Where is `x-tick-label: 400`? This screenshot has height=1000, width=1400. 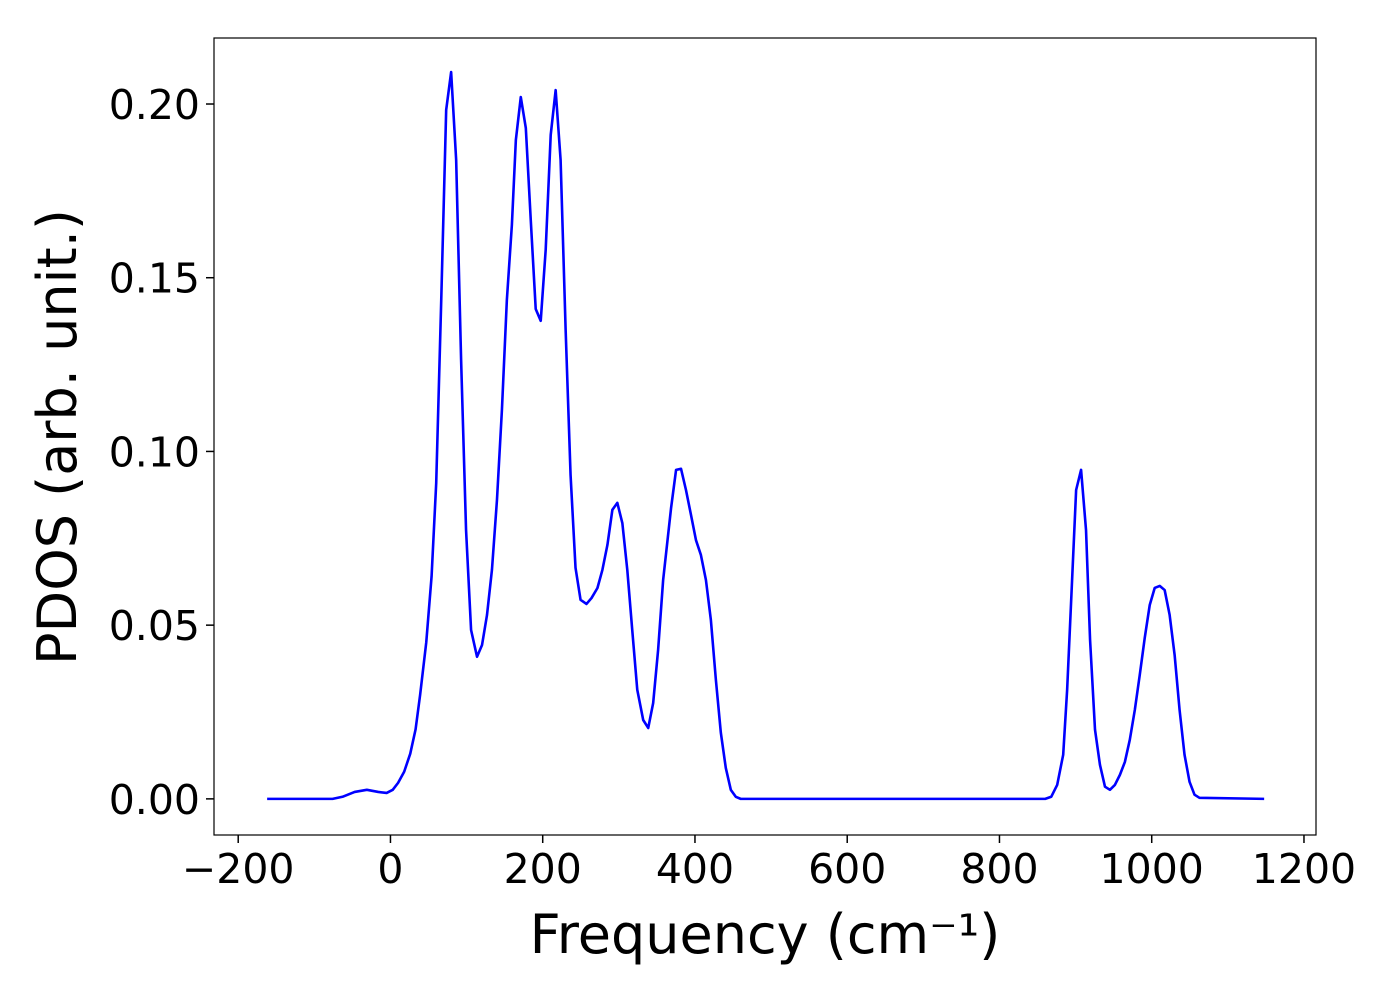 x-tick-label: 400 is located at coordinates (695, 869).